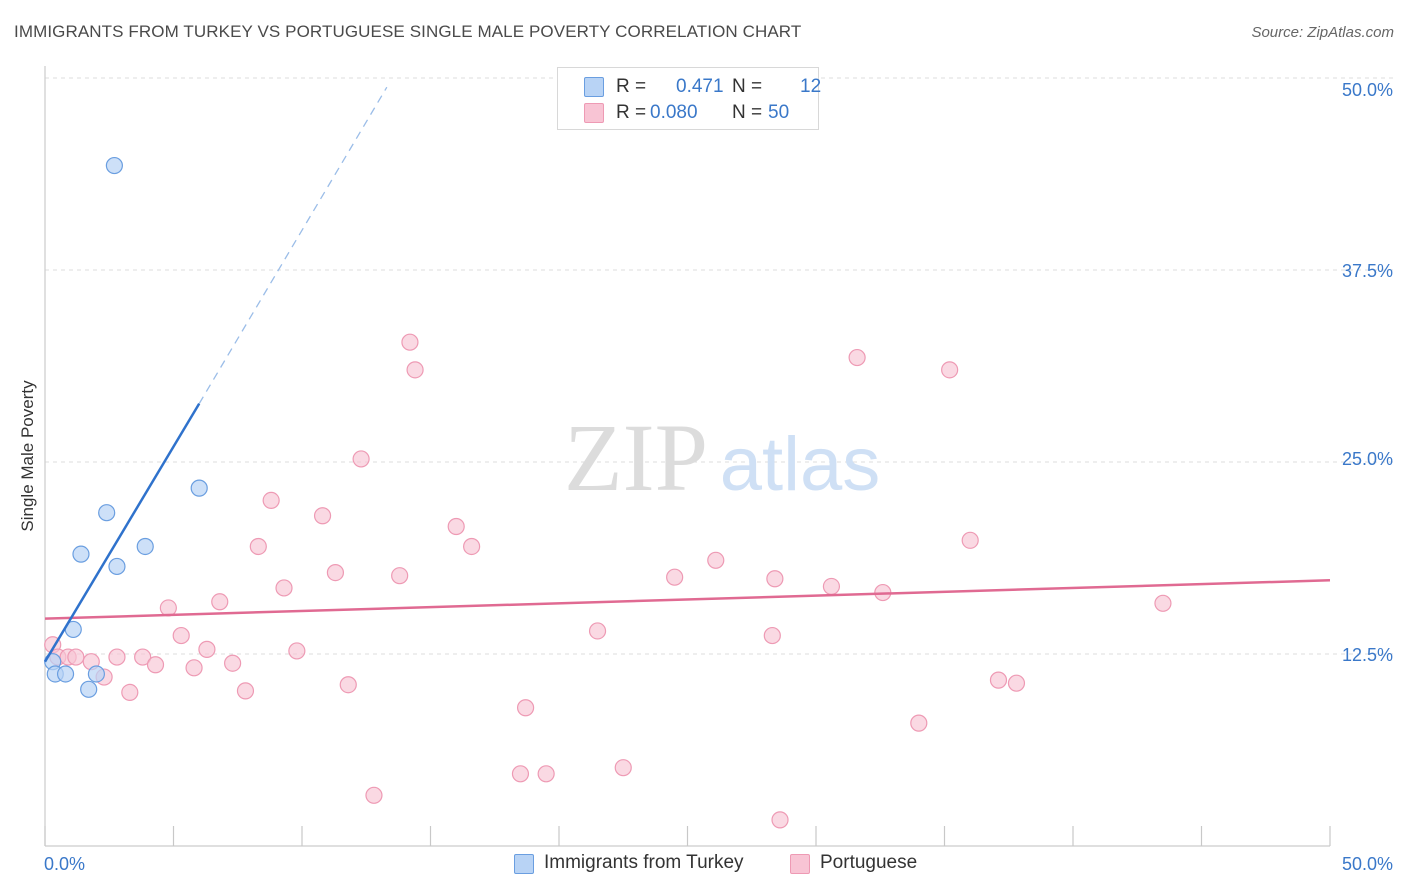 Image resolution: width=1406 pixels, height=892 pixels. Describe the element at coordinates (700, 86) in the screenshot. I see `turkey-r-value: 0.471` at that location.